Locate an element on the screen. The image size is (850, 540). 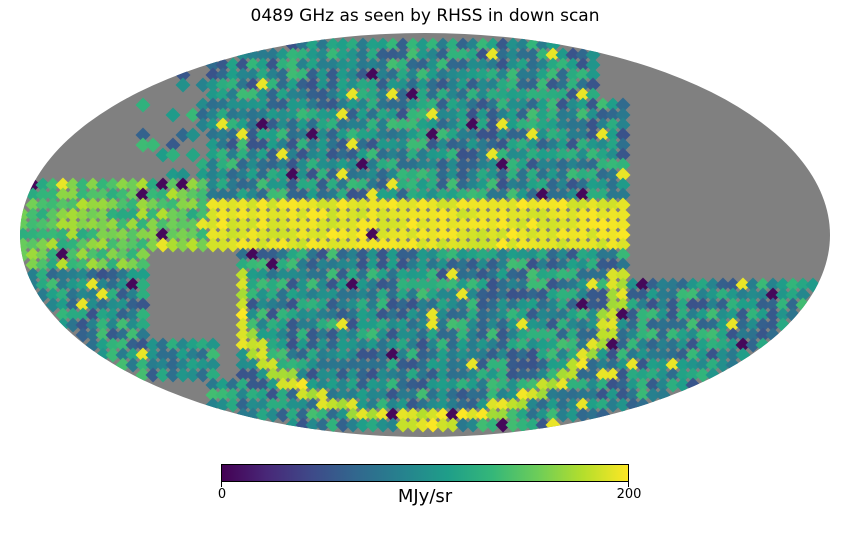
colorbar is located at coordinates (425, 473).